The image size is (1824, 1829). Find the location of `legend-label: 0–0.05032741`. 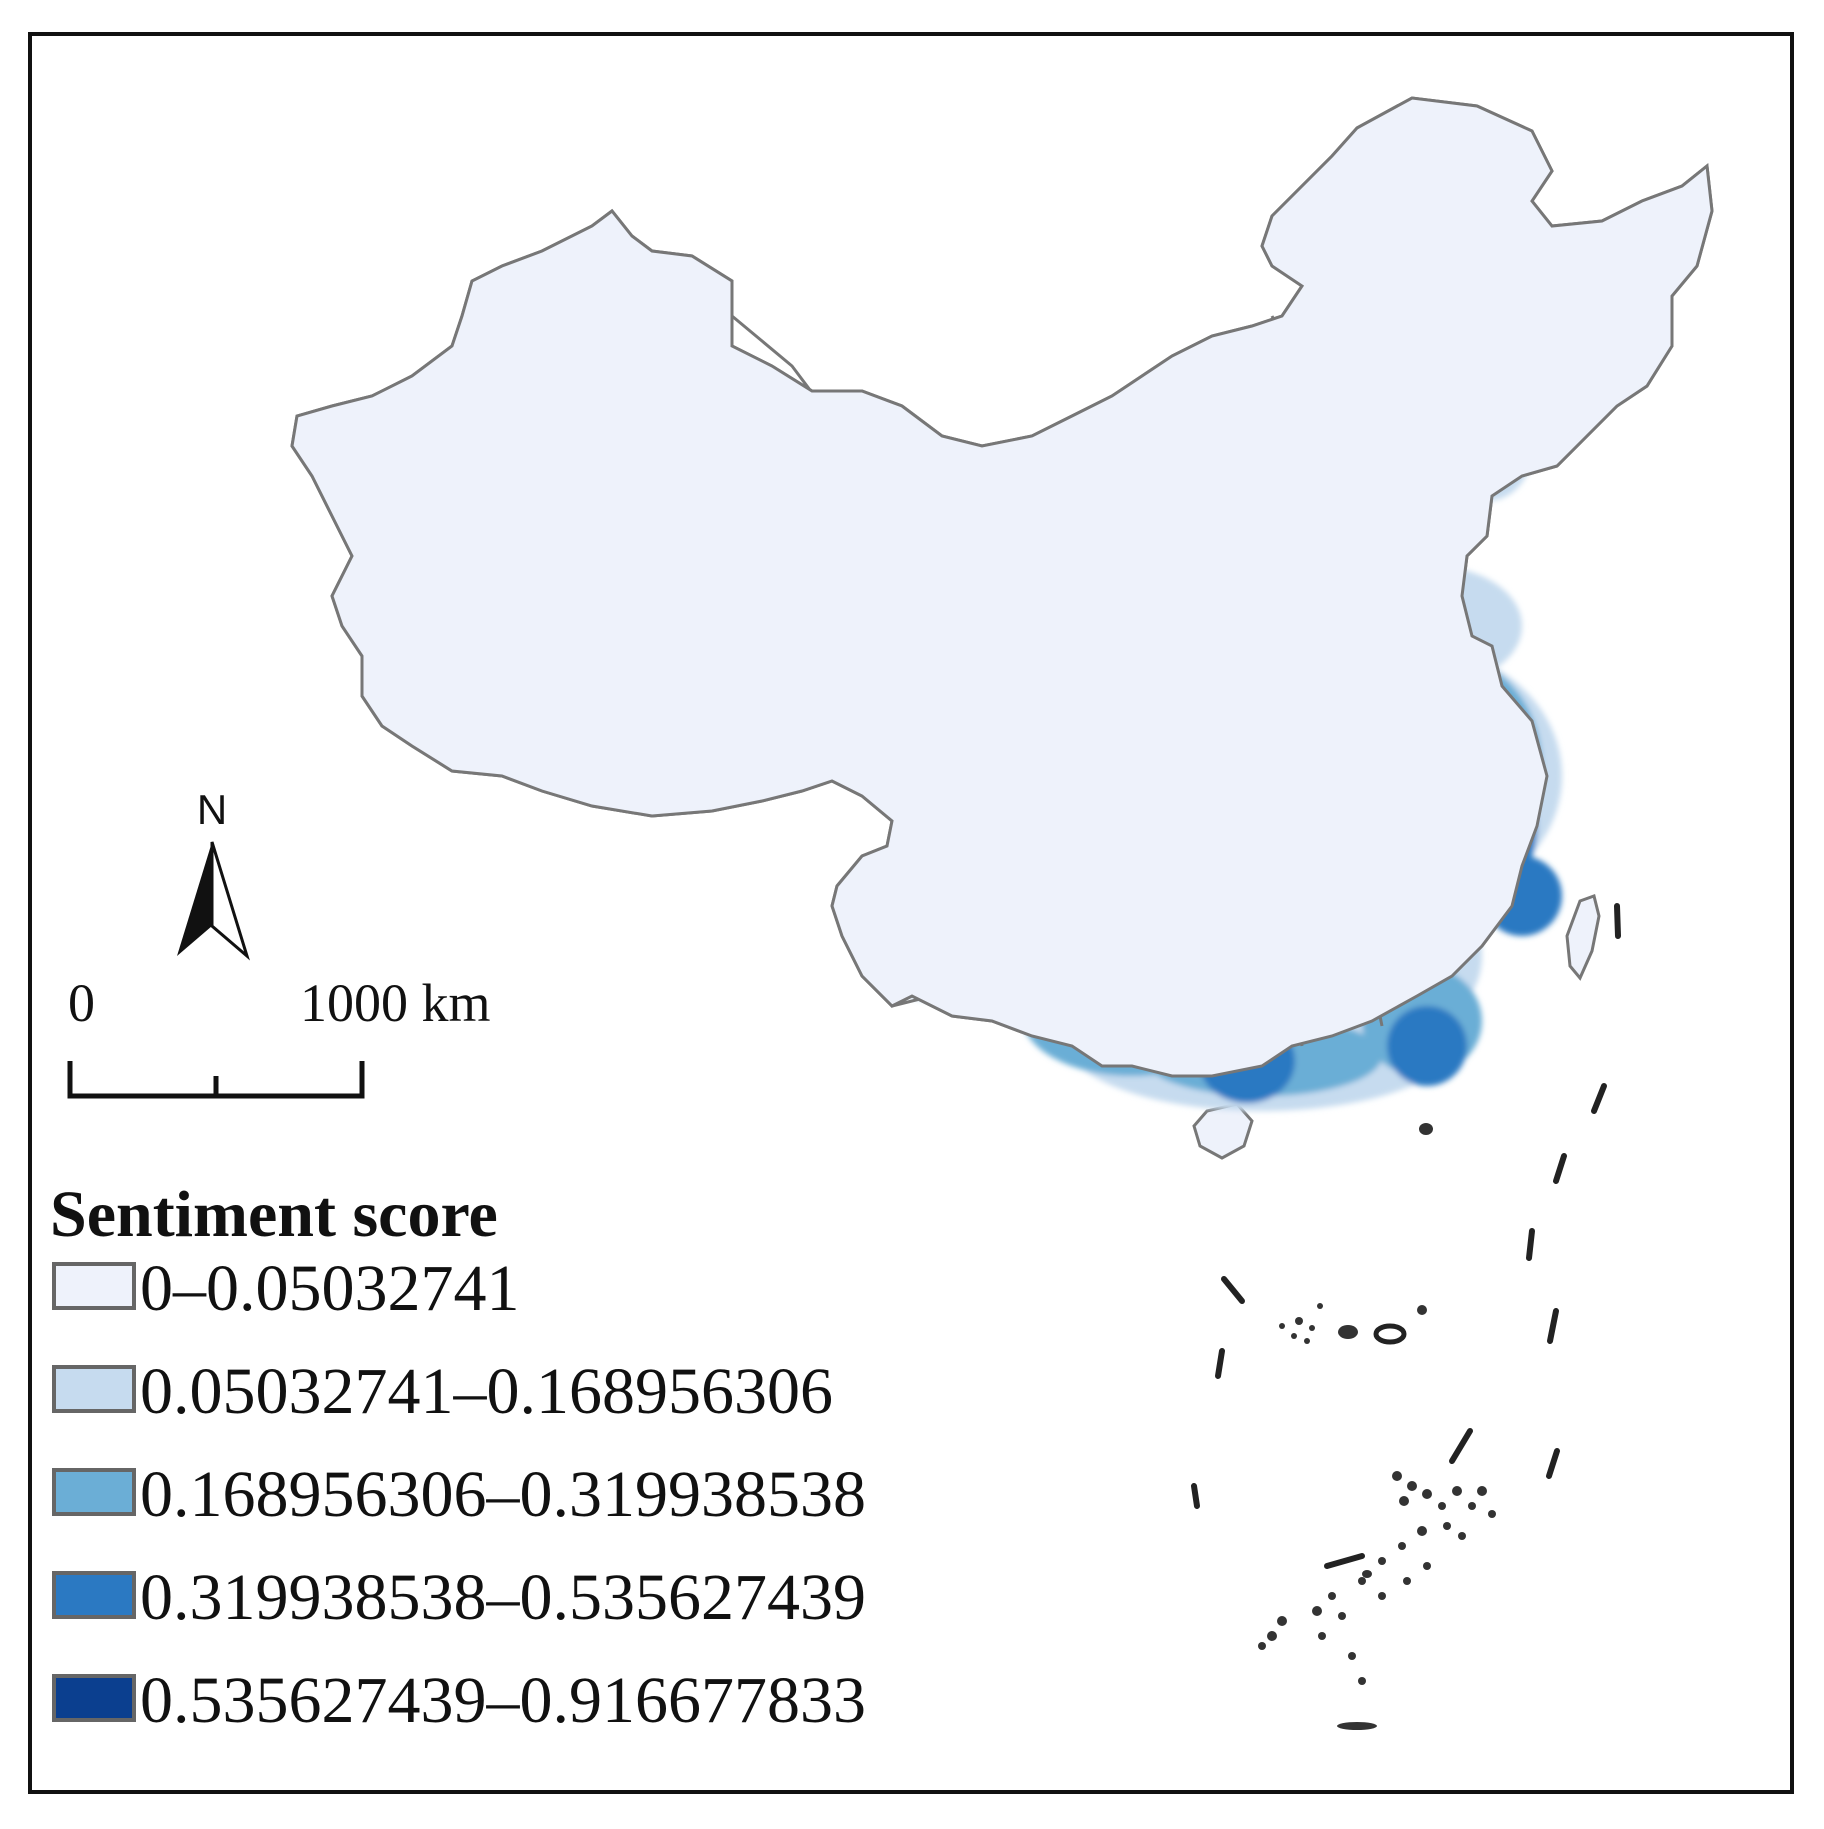

legend-label: 0–0.05032741 is located at coordinates (330, 1288).